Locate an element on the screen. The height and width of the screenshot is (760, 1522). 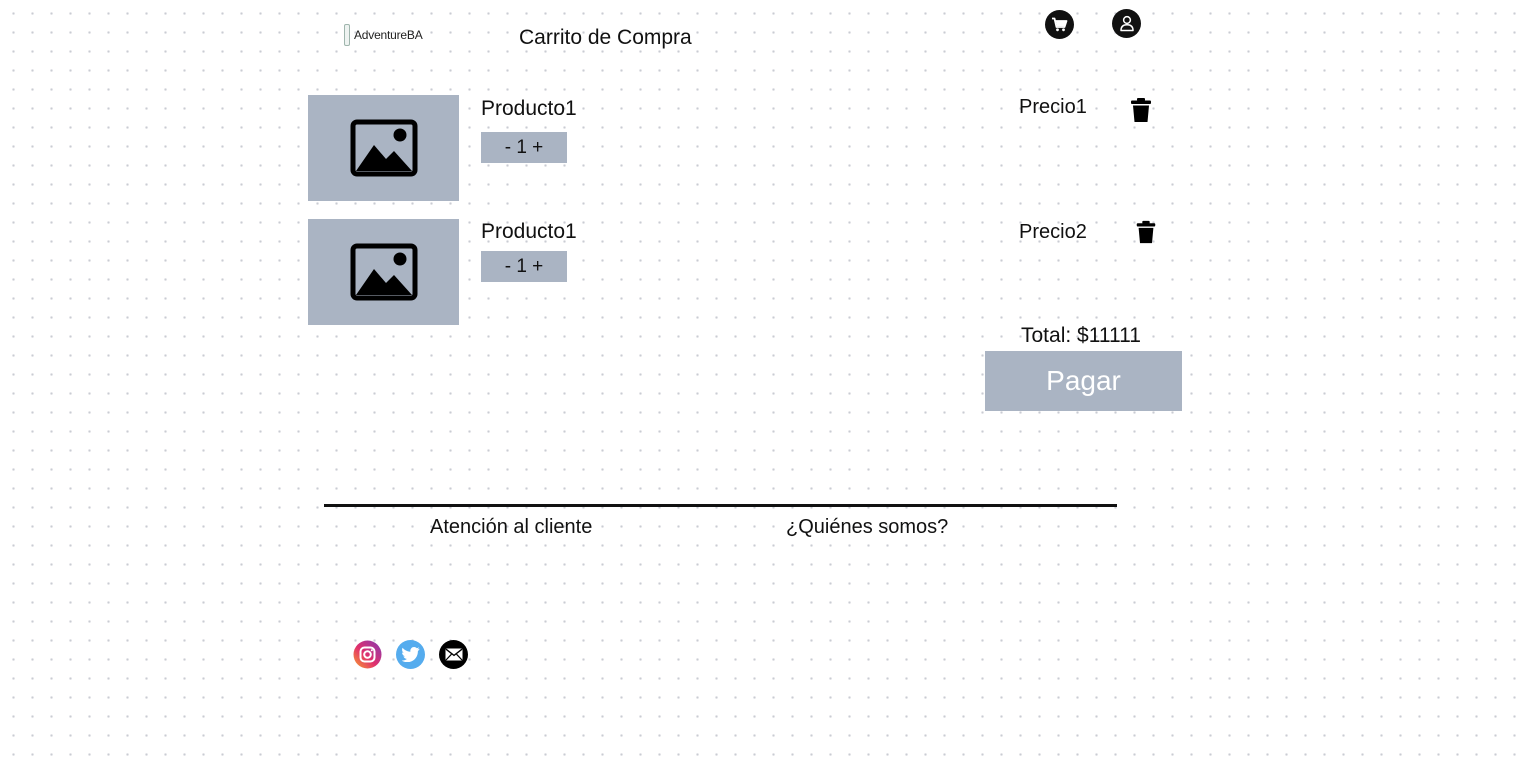
product-price: Precio2 is located at coordinates (1053, 232).